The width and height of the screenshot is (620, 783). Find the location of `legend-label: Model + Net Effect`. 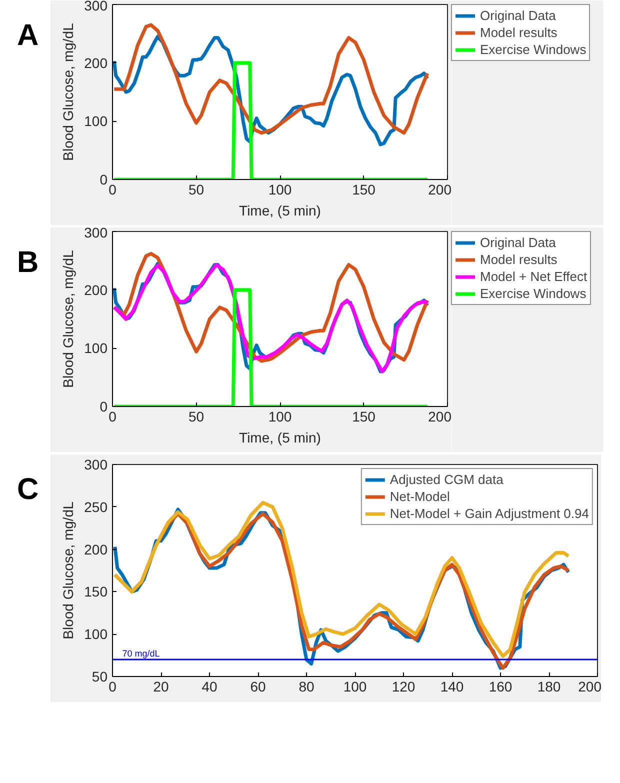

legend-label: Model + Net Effect is located at coordinates (534, 276).